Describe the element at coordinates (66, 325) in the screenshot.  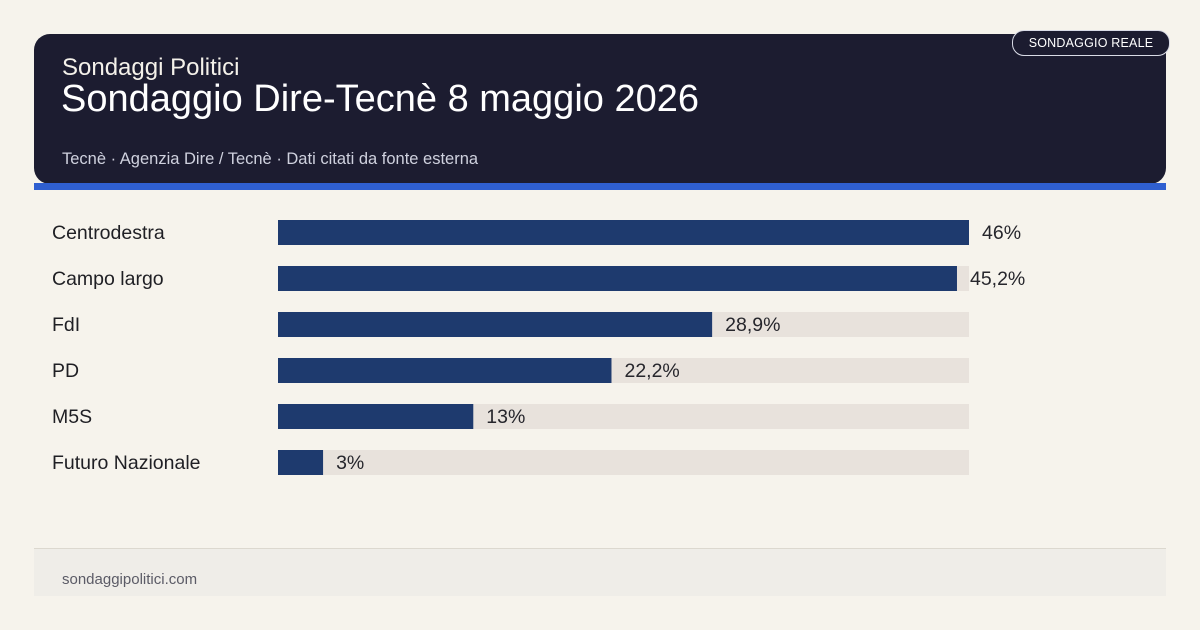
I see `category-label: FdI` at that location.